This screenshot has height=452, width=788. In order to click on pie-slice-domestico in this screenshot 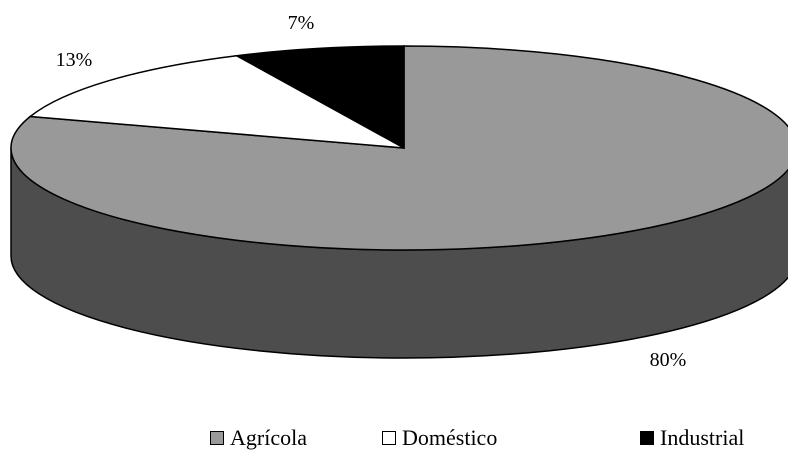, I will do `click(216, 101)`.